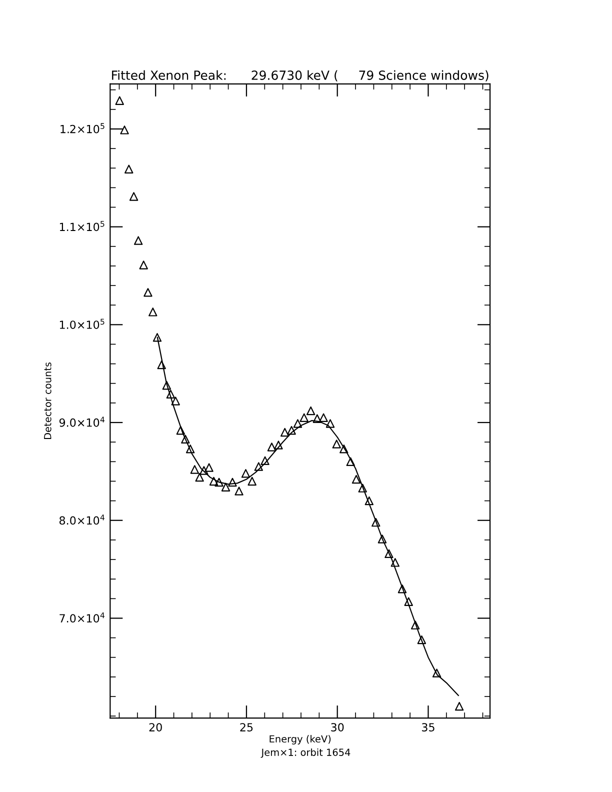 The image size is (612, 792). What do you see at coordinates (81, 519) in the screenshot?
I see `y-tick-label: 8.0×10$^{4}$` at bounding box center [81, 519].